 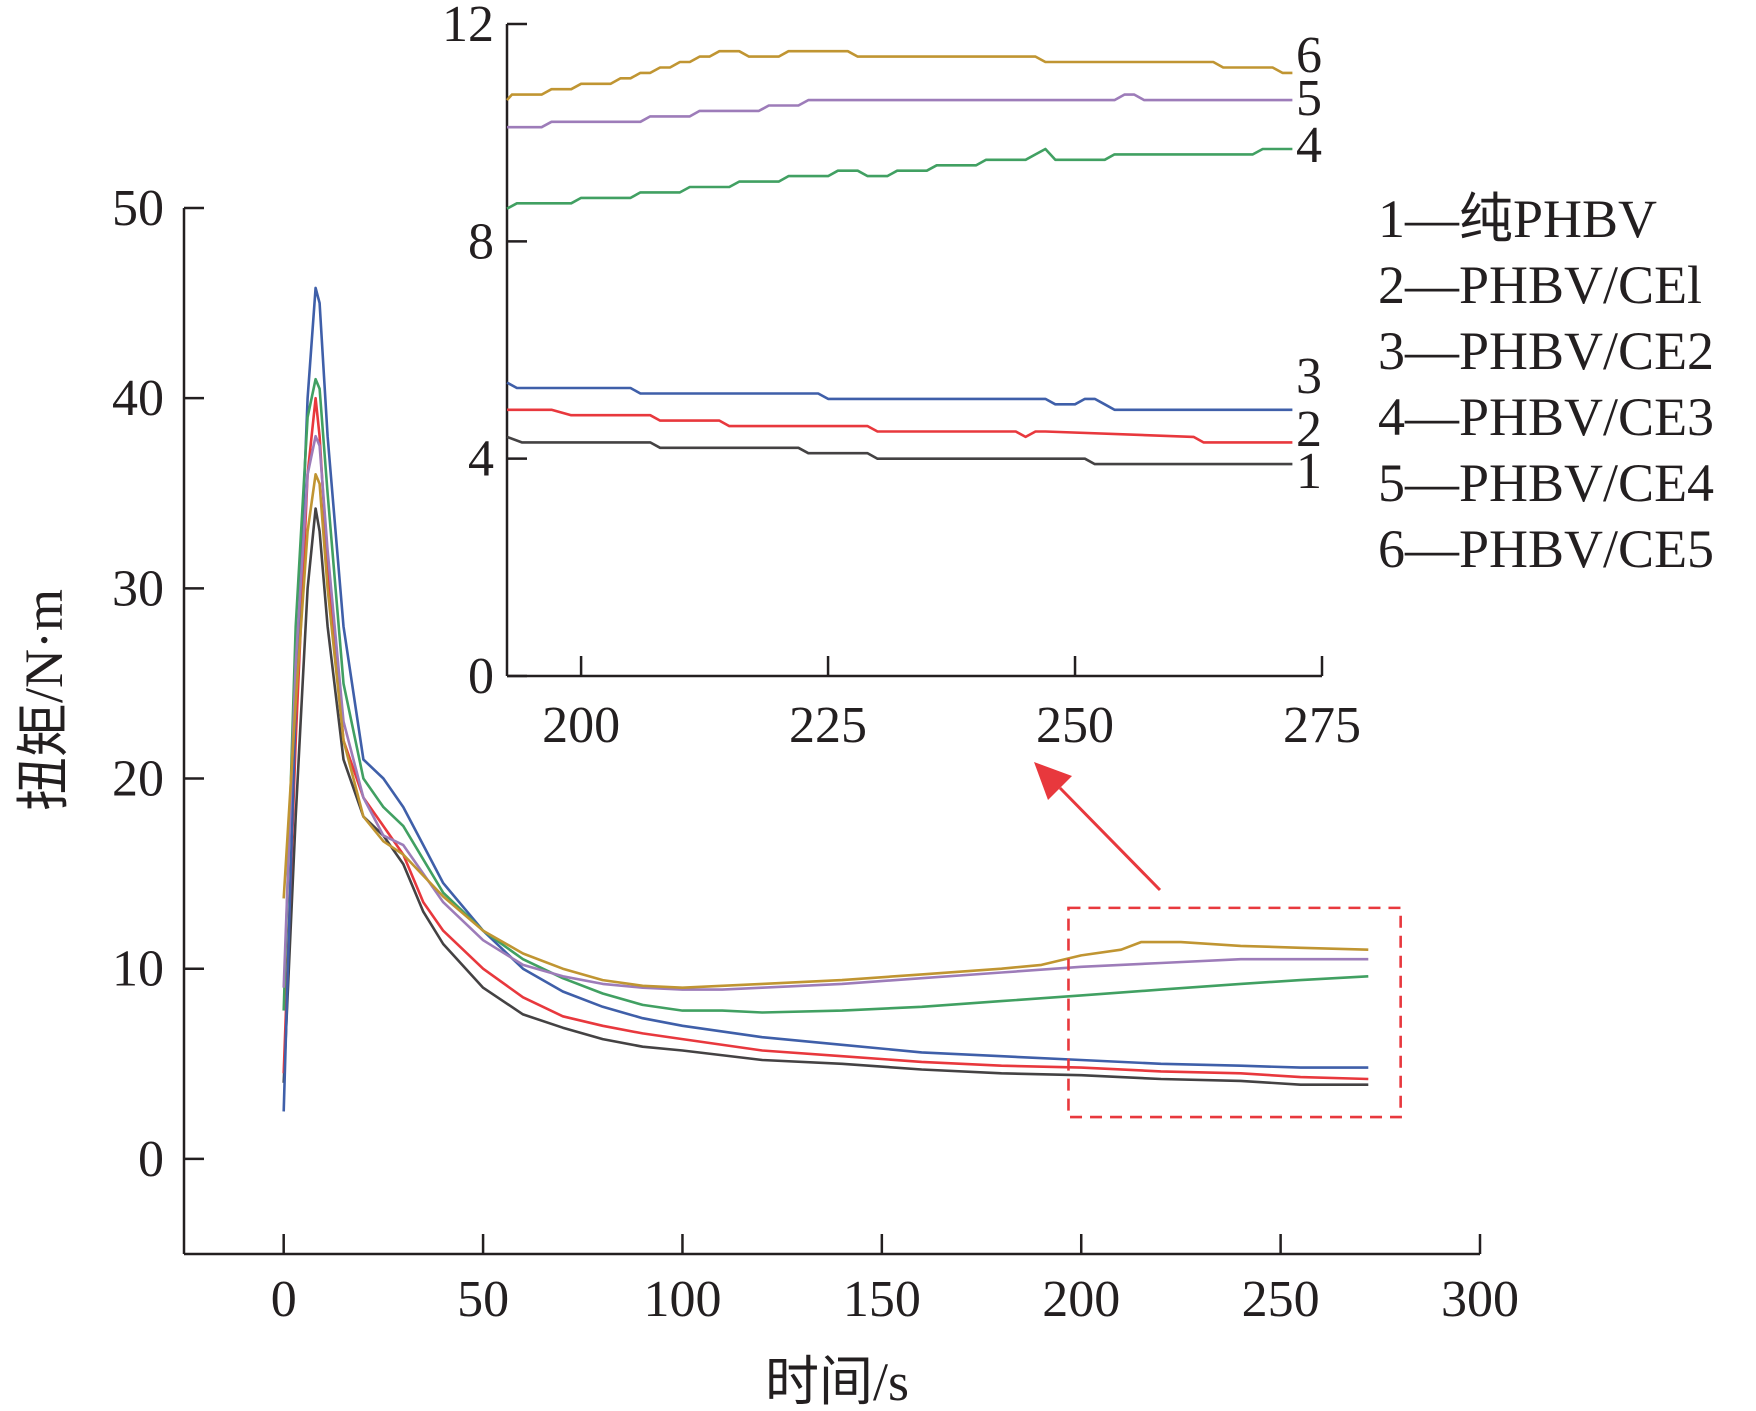 I want to click on main-y-tick-label: 10, so click(x=138, y=969).